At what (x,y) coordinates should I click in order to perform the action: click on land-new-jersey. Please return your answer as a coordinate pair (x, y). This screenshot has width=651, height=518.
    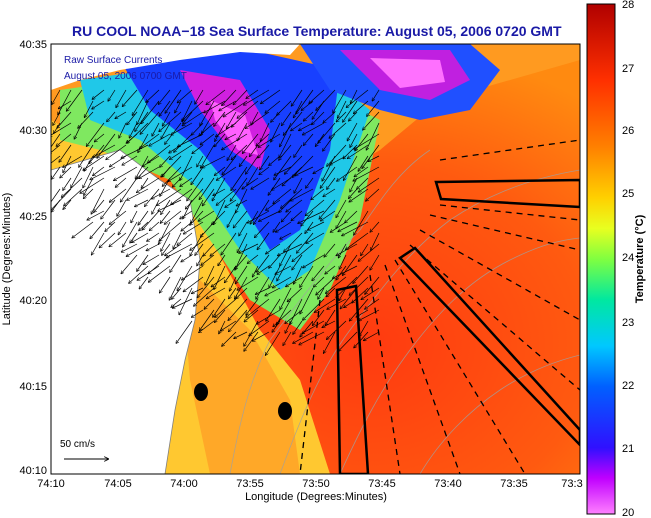
    Looking at the image, I should click on (125, 312).